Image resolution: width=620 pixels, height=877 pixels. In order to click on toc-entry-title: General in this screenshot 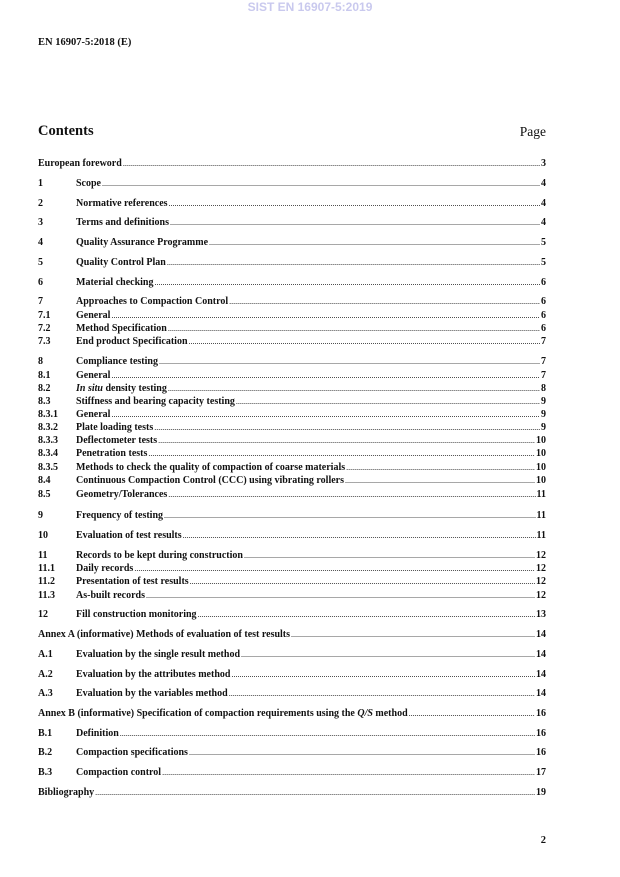, I will do `click(93, 375)`.